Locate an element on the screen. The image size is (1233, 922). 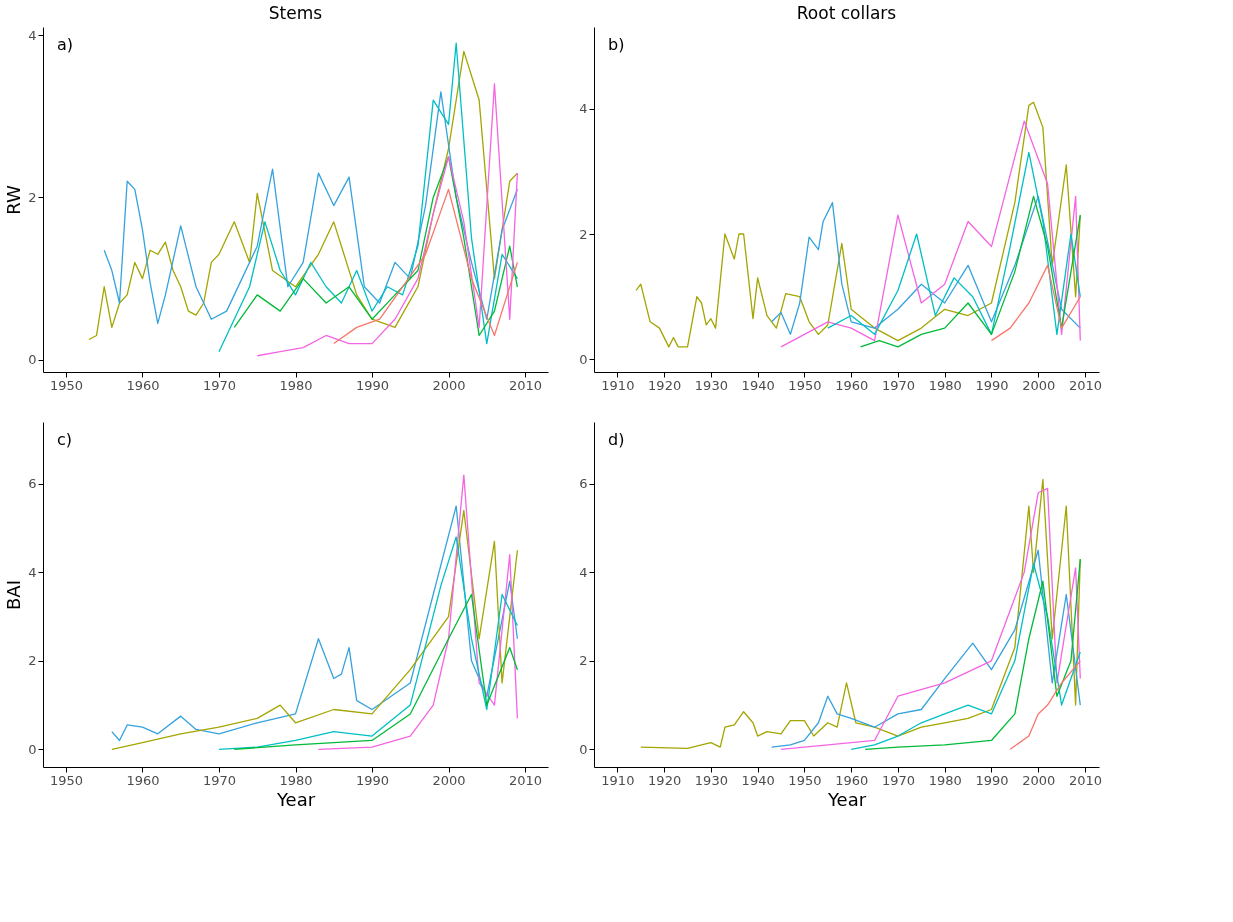
annotation: d) is located at coordinates (616, 439).